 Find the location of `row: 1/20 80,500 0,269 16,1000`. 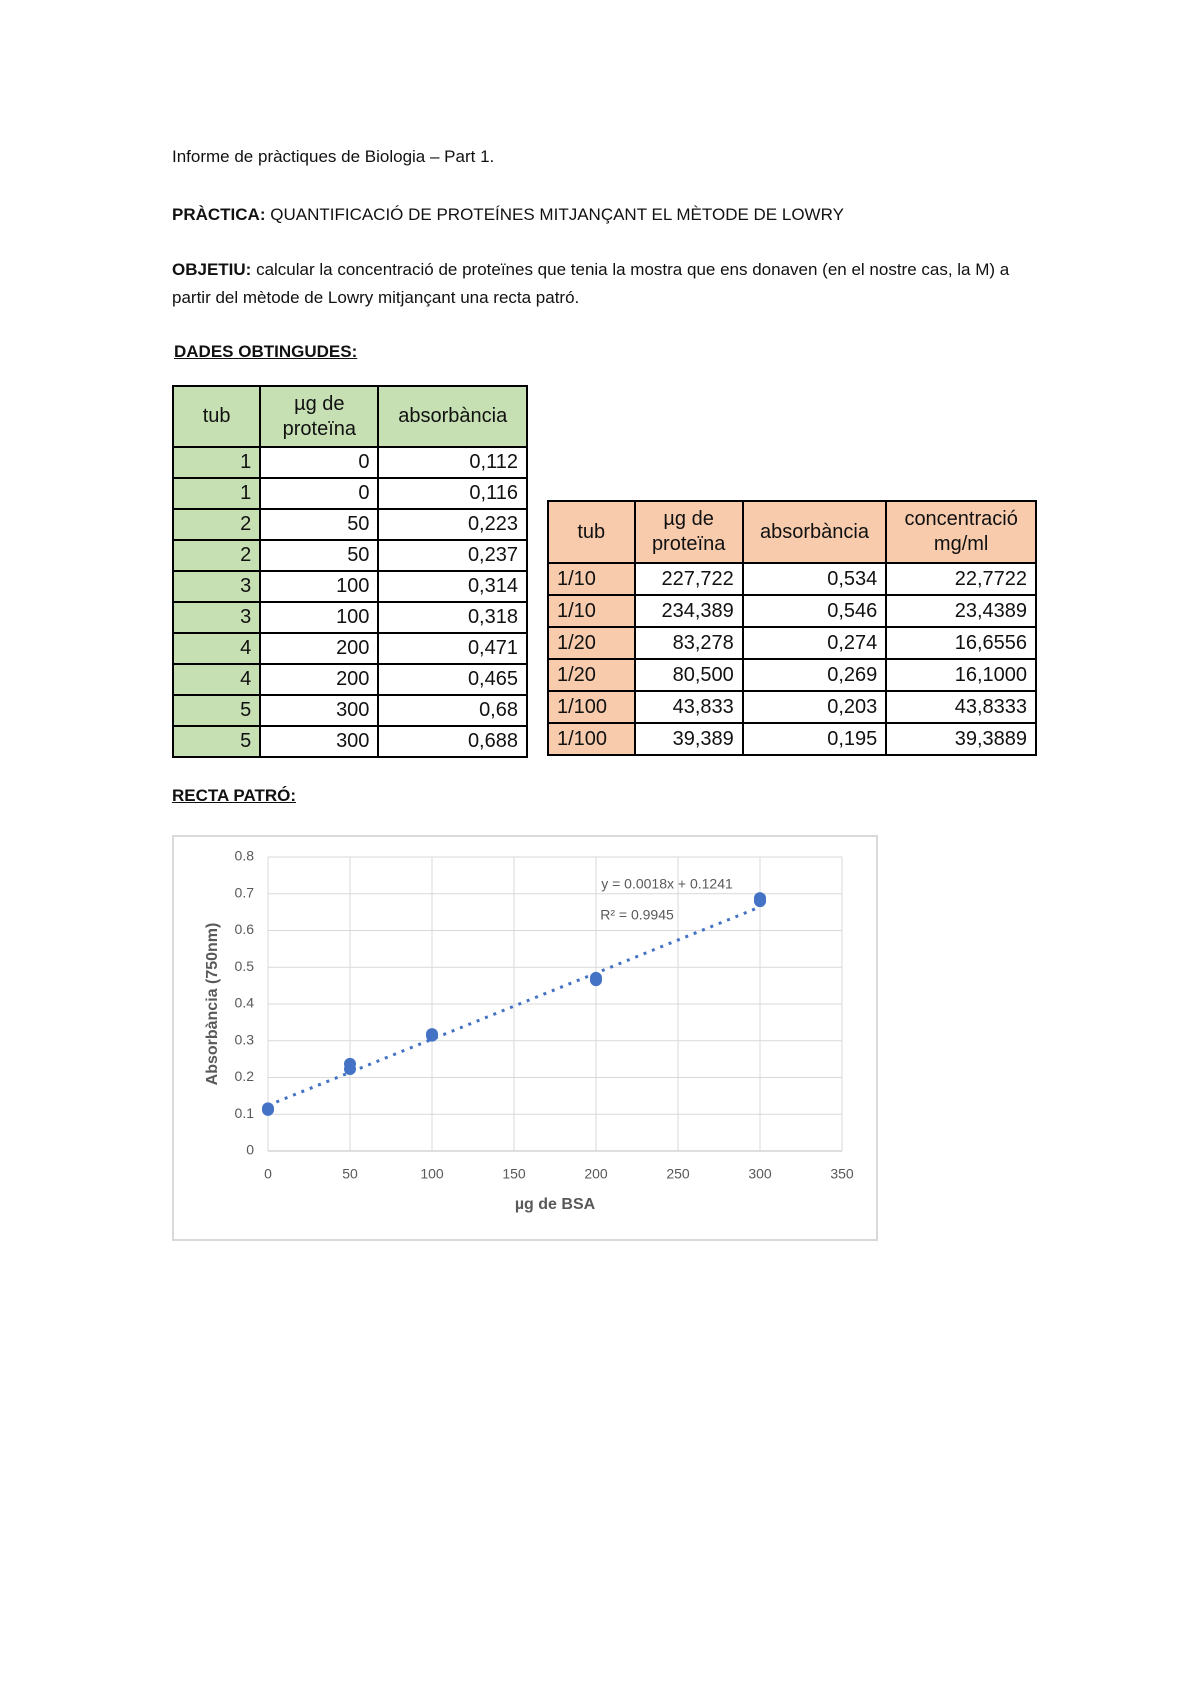

row: 1/20 80,500 0,269 16,1000 is located at coordinates (792, 675).